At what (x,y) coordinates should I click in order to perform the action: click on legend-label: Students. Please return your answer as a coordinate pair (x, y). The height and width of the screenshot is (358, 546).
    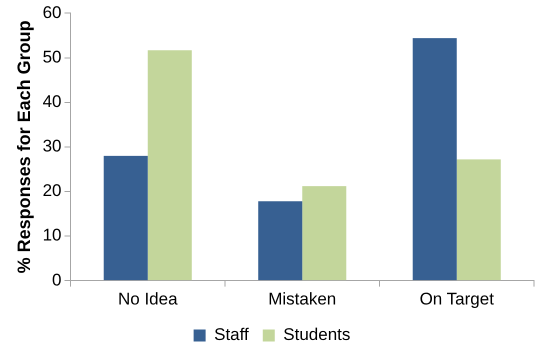
    Looking at the image, I should click on (316, 334).